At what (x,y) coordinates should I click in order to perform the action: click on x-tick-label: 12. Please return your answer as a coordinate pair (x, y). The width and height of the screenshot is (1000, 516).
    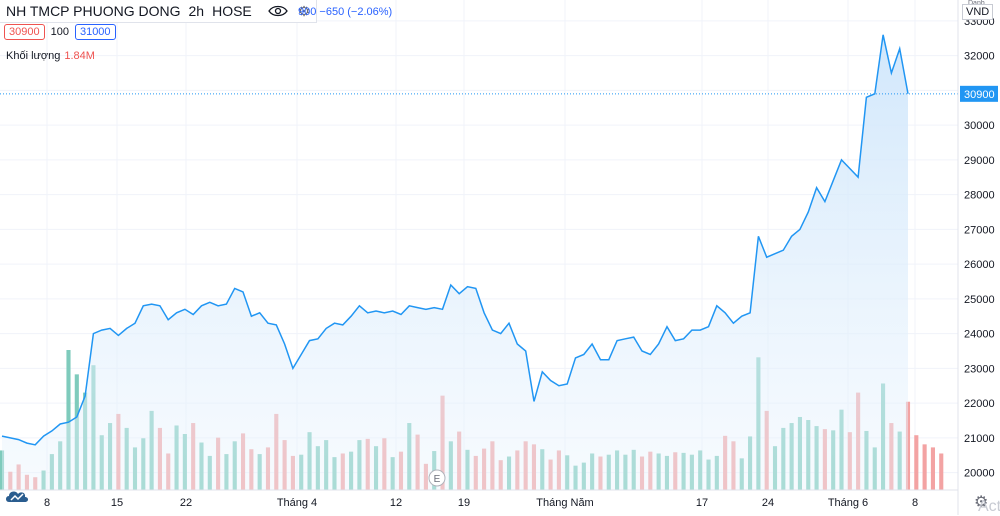
    Looking at the image, I should click on (396, 503).